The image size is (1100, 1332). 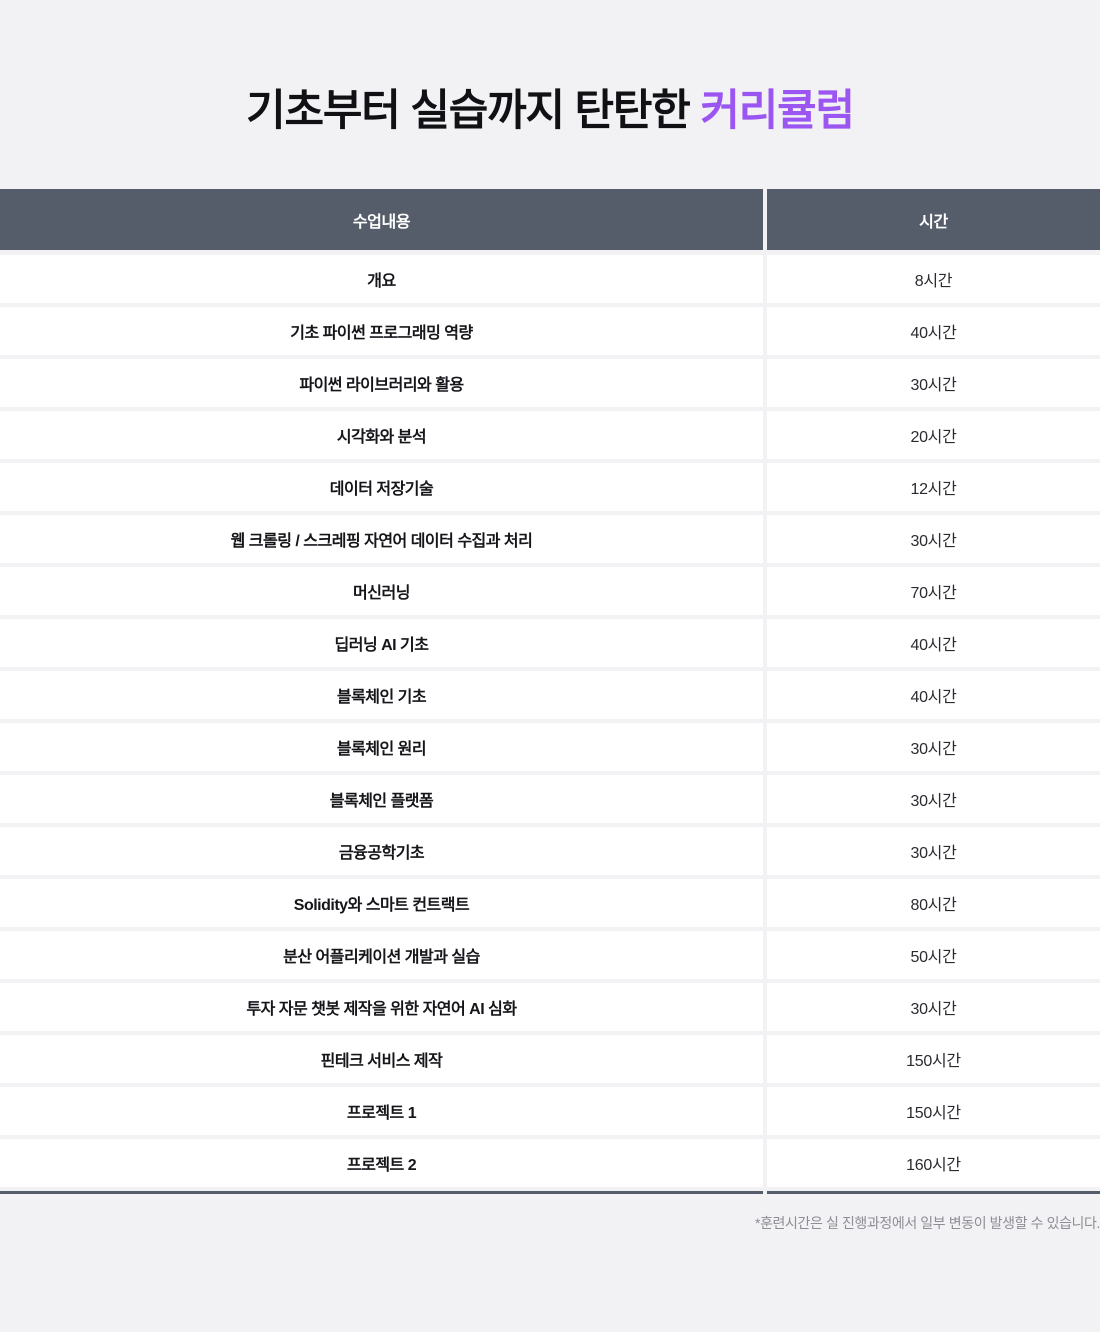 I want to click on table-cell-content: 블록체인 플랫폼, so click(x=381, y=799).